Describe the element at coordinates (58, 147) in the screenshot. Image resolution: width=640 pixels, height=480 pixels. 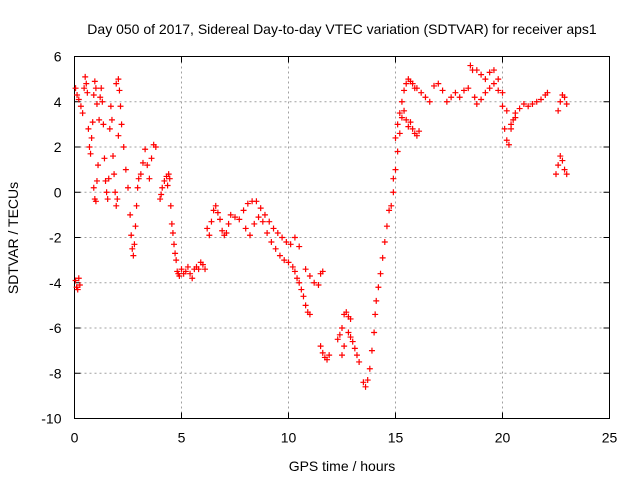
I see `y-tick-label: 2` at that location.